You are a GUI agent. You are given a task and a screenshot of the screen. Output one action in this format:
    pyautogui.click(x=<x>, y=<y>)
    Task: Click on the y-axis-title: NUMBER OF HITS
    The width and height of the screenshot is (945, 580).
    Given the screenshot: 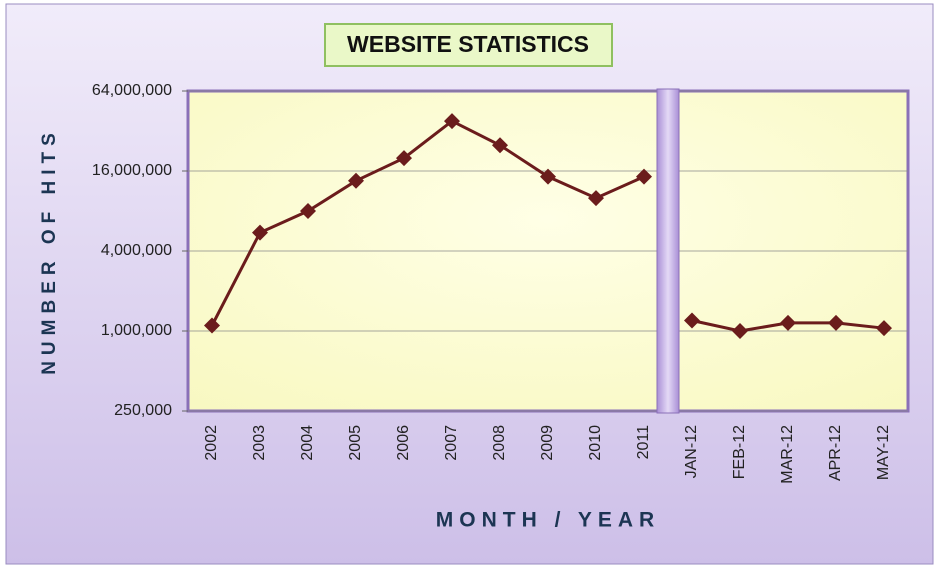 What is the action you would take?
    pyautogui.click(x=49, y=251)
    